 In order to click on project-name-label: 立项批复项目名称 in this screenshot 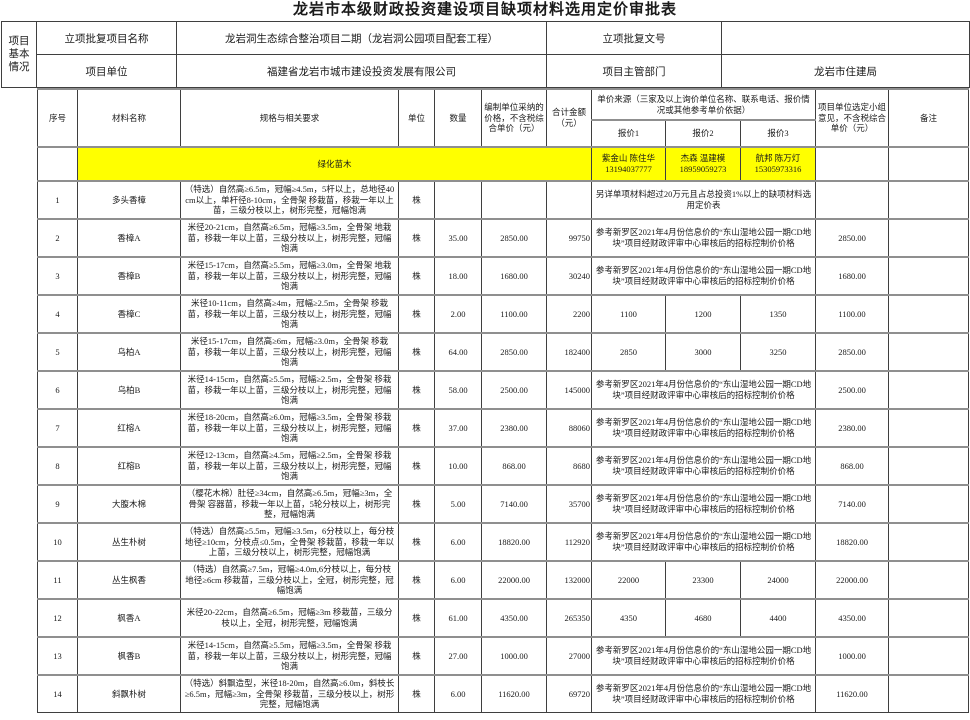, I will do `click(106, 38)`.